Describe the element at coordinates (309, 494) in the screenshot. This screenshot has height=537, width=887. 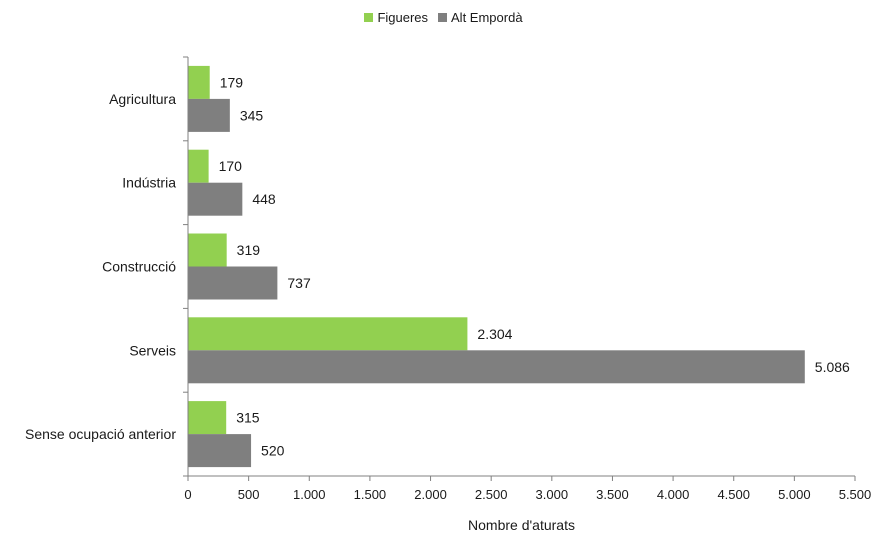
I see `x-tick-label: 1.000` at that location.